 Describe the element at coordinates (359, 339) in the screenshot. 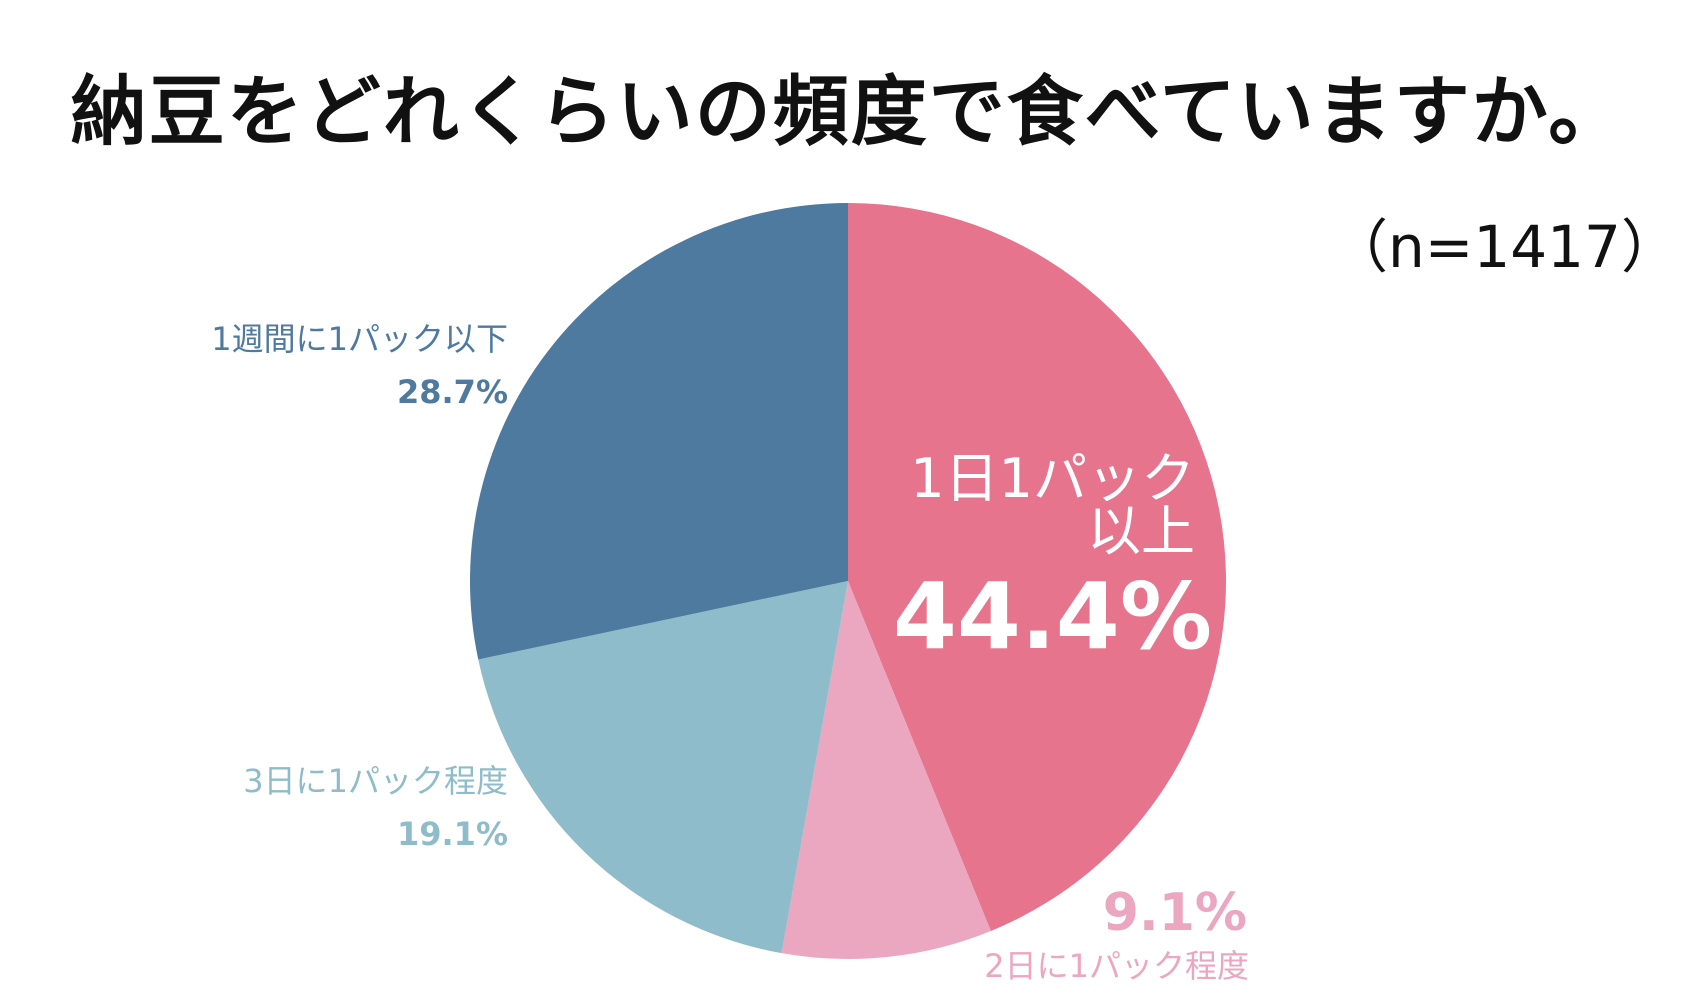

I see `slice-label-weekly-or-less: 1週間に1パック以下` at that location.